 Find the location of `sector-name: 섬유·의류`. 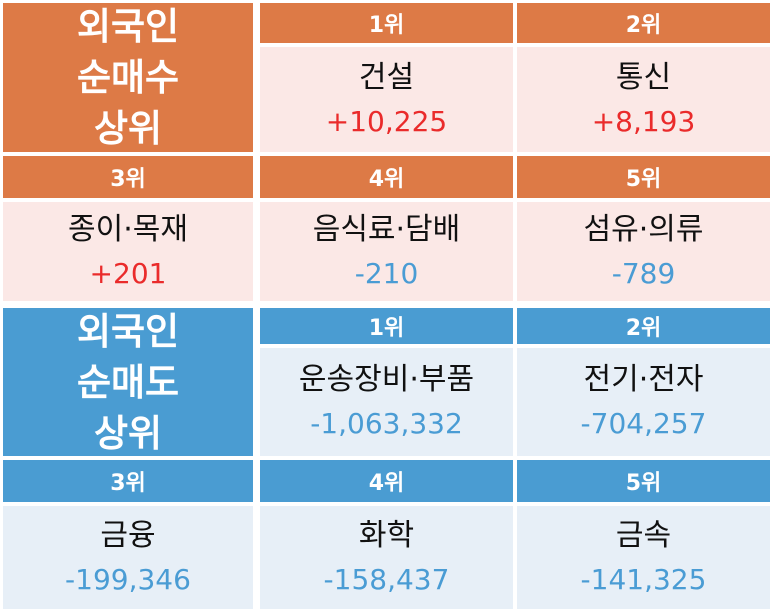

sector-name: 섬유·의류 is located at coordinates (643, 229).